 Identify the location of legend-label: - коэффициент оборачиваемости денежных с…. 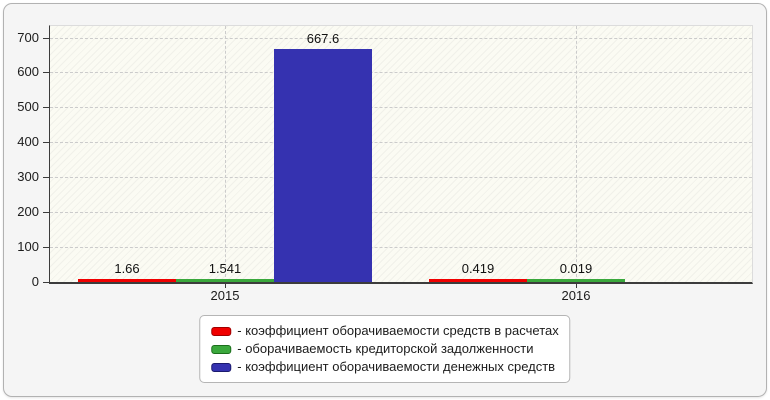
(396, 366).